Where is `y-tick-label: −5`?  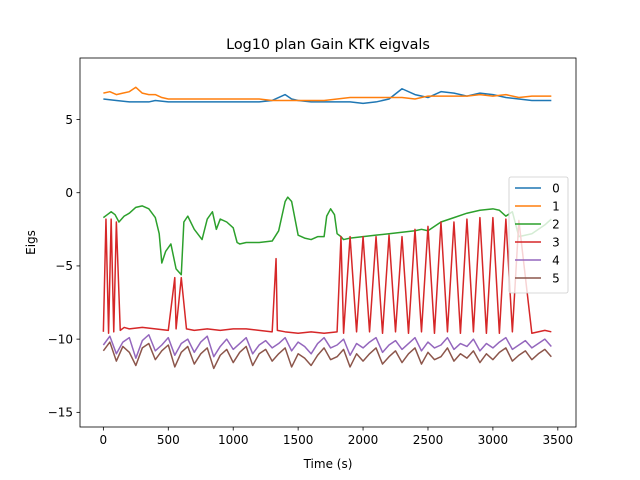
y-tick-label: −5 is located at coordinates (64, 266).